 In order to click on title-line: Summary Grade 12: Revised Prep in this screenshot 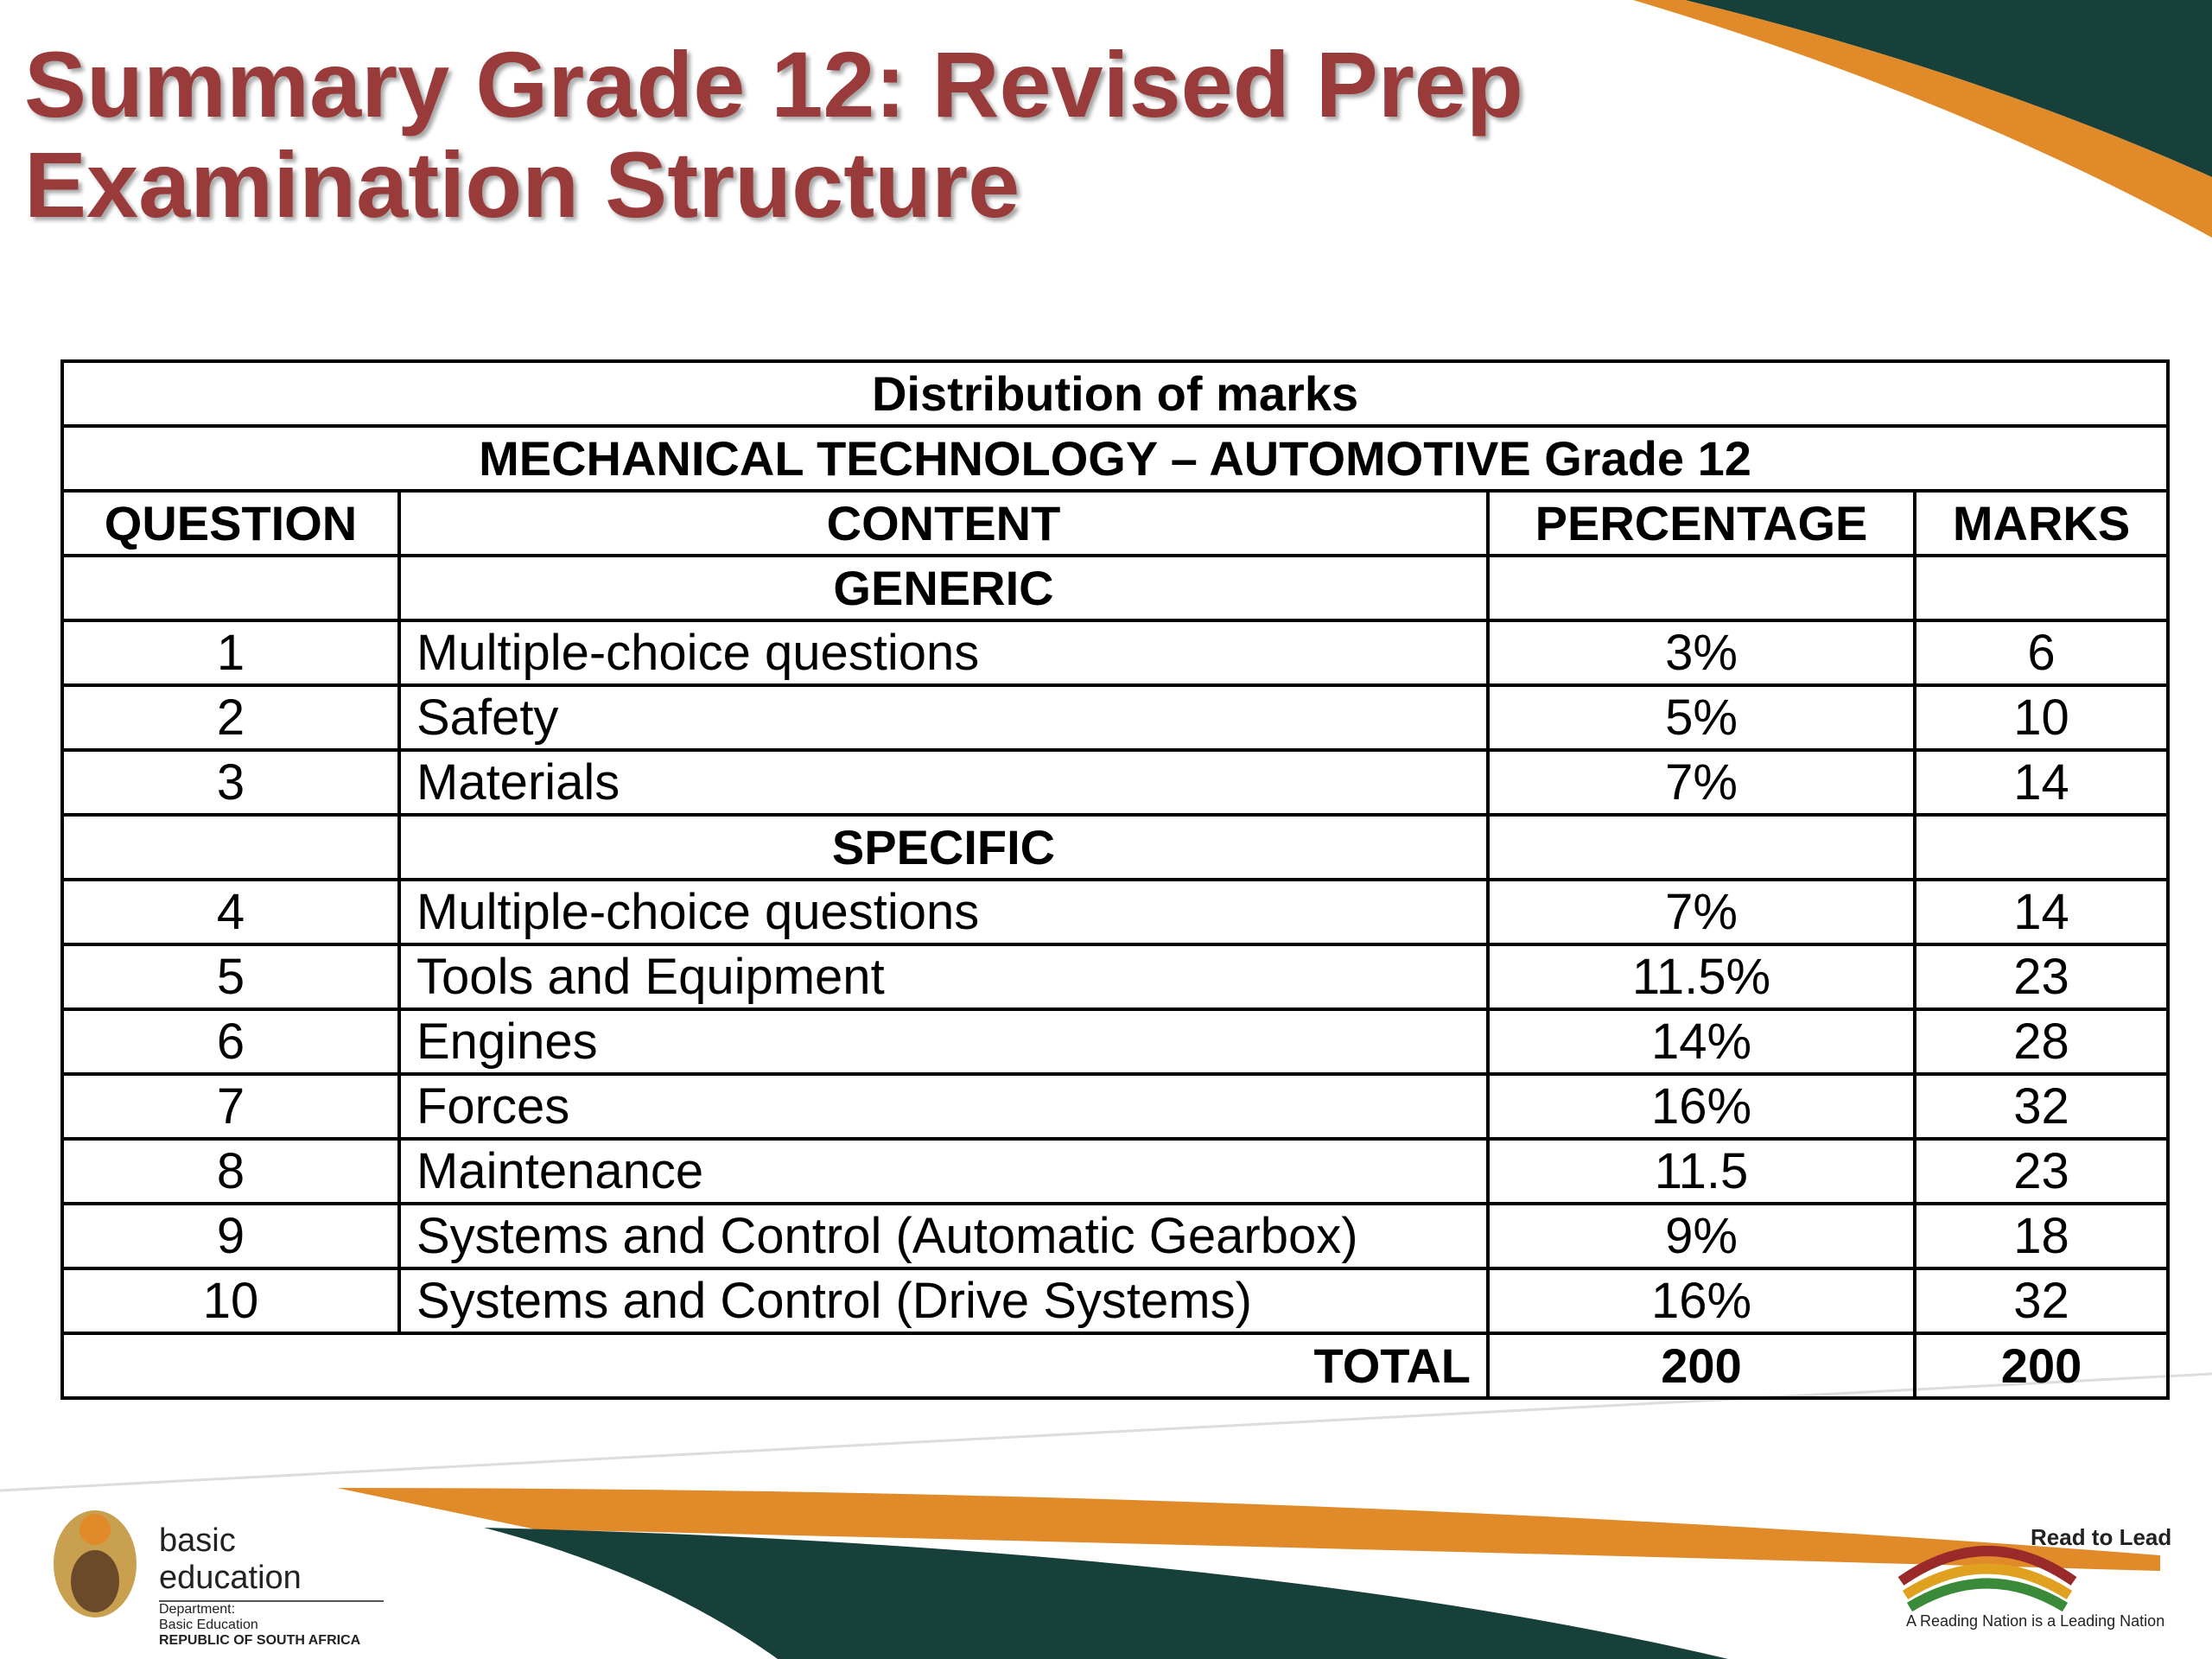, I will do `click(773, 84)`.